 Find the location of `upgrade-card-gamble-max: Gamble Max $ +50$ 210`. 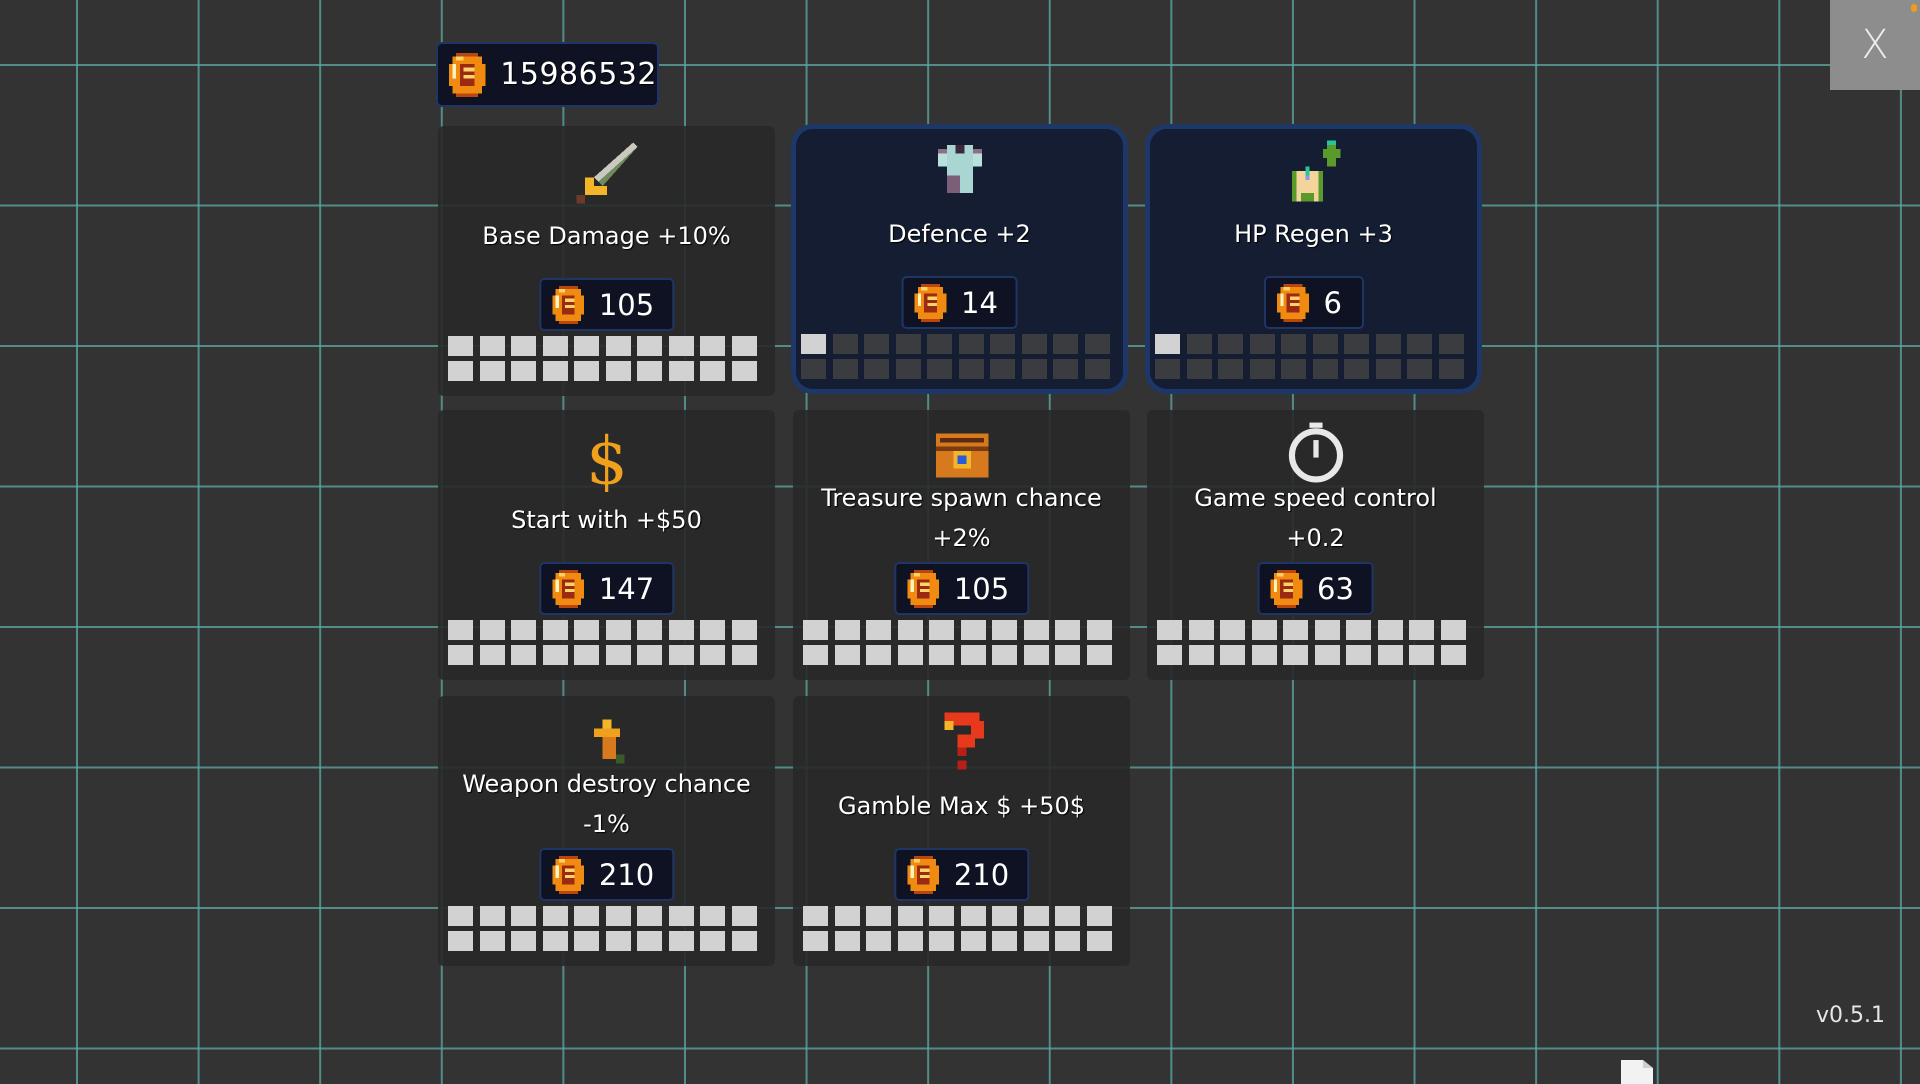

upgrade-card-gamble-max: Gamble Max $ +50$ 210 is located at coordinates (961, 831).